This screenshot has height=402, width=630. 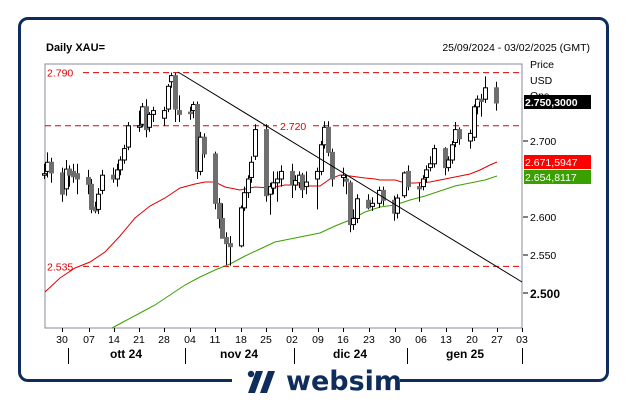 I want to click on x-tick-label: 03, so click(x=522, y=340).